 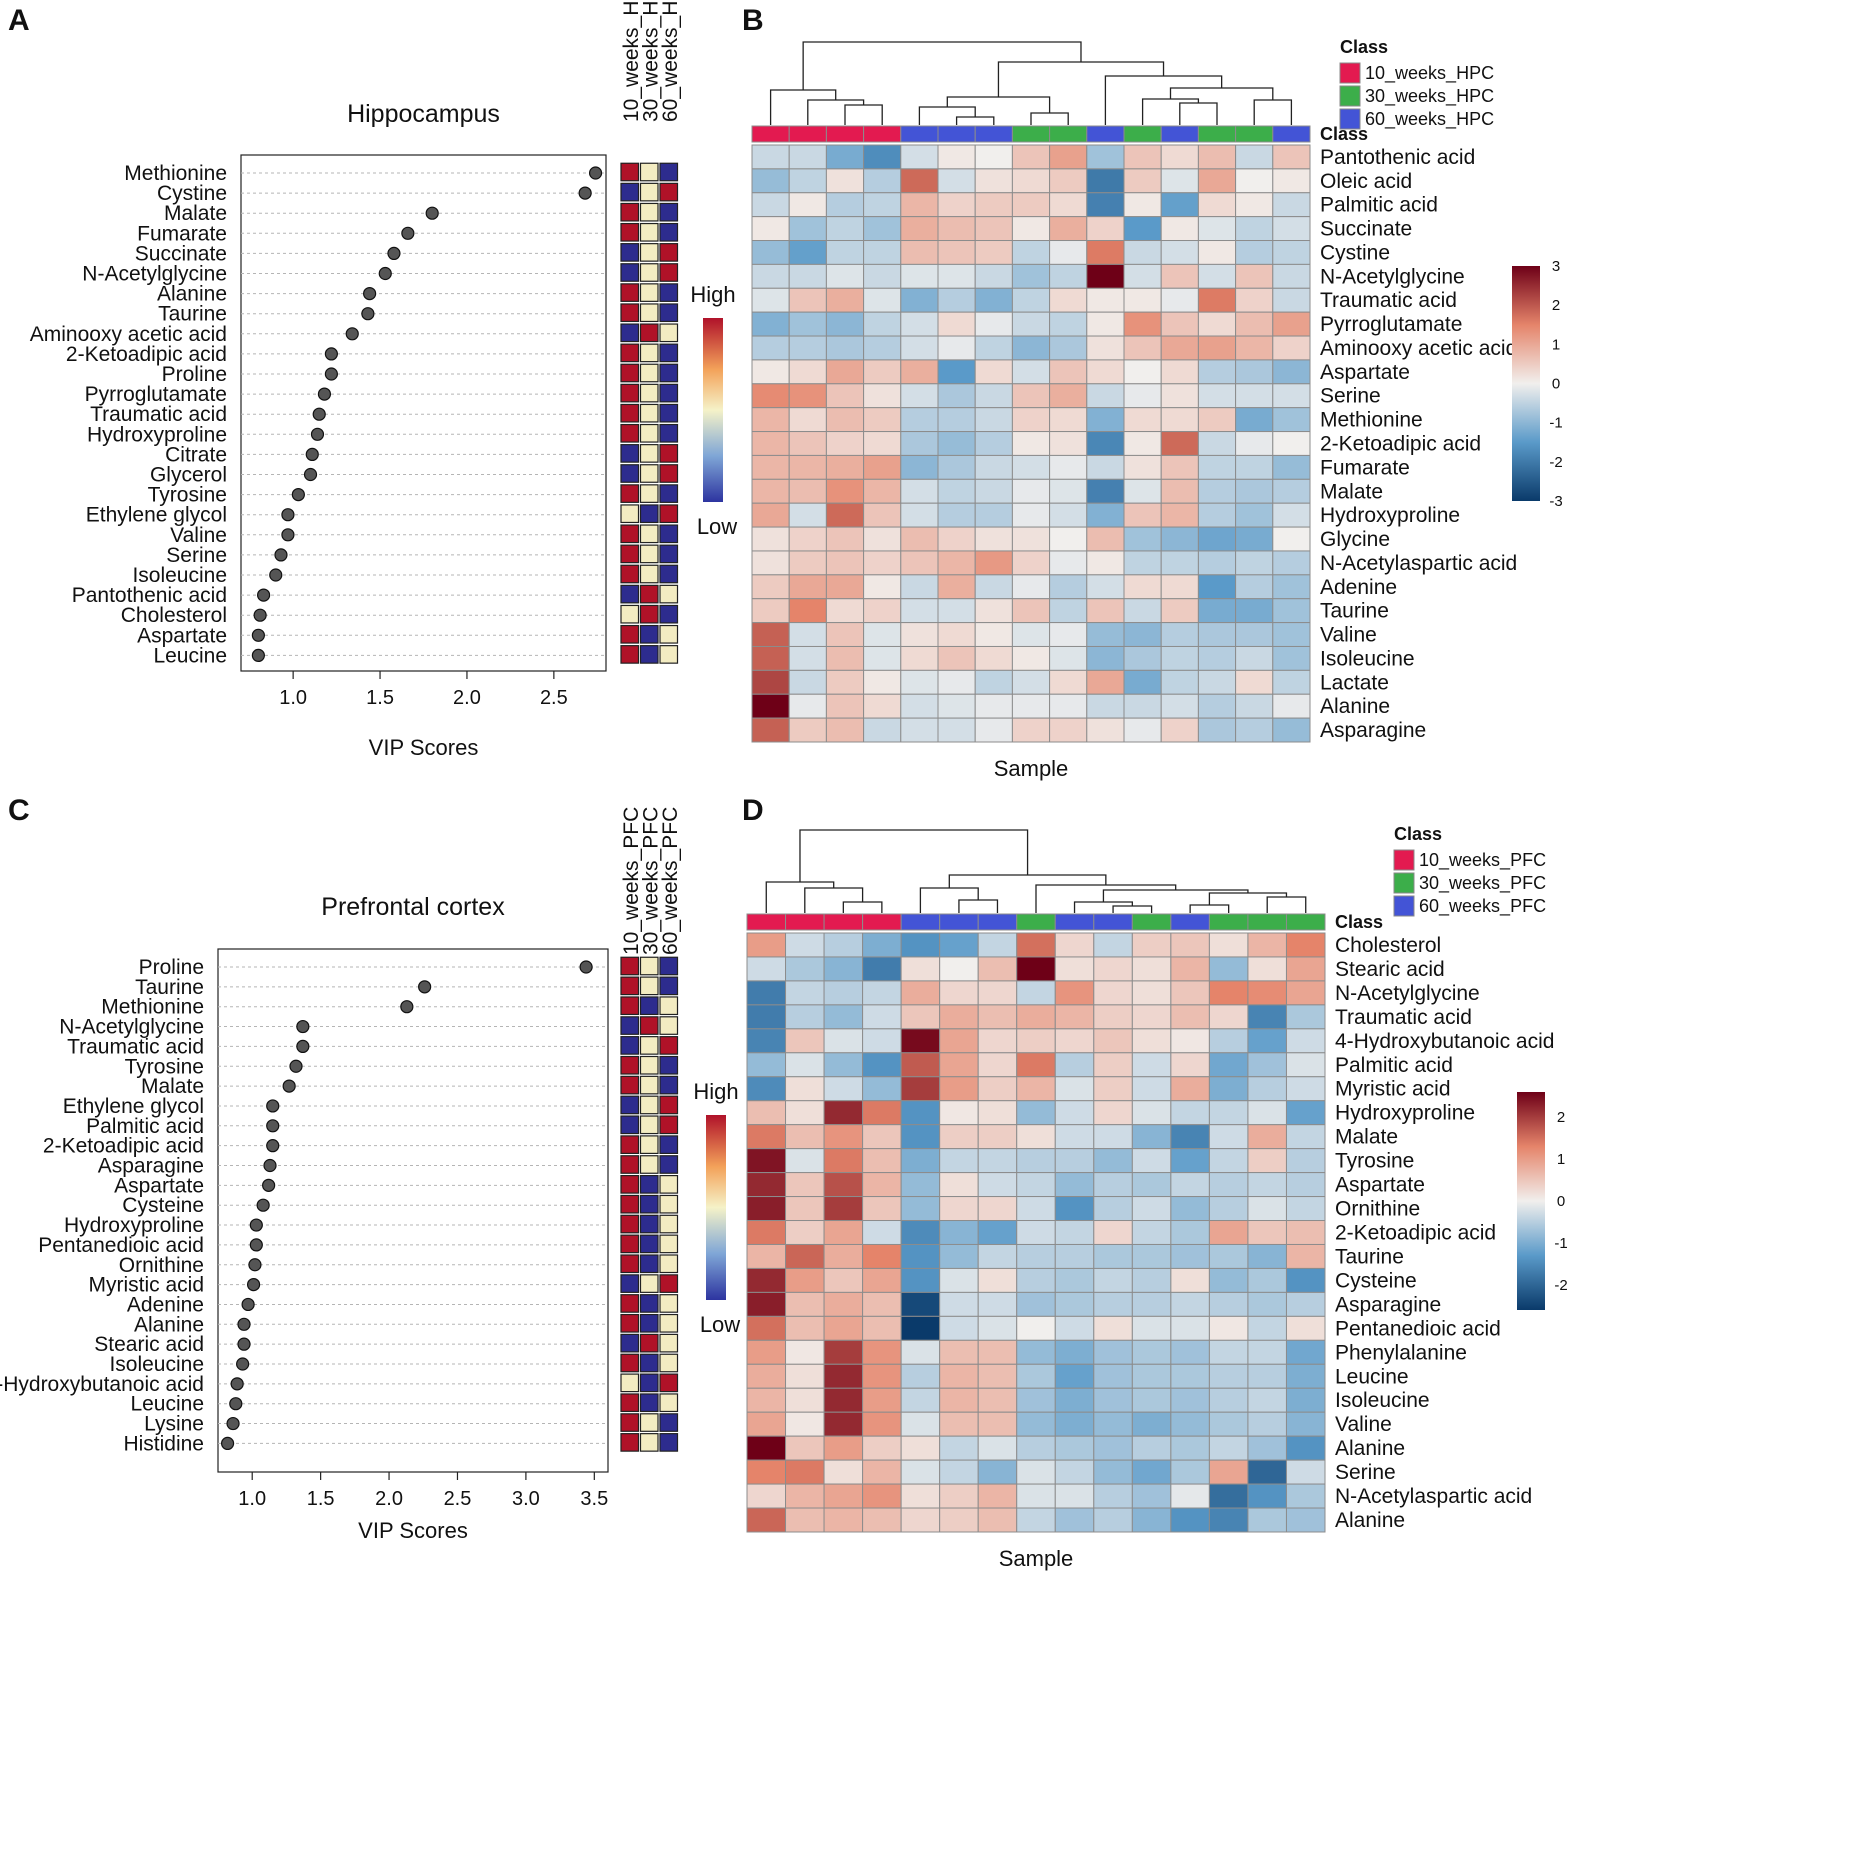 What do you see at coordinates (331, 354) in the screenshot?
I see `vip-point-2-ketoadipic-acid` at bounding box center [331, 354].